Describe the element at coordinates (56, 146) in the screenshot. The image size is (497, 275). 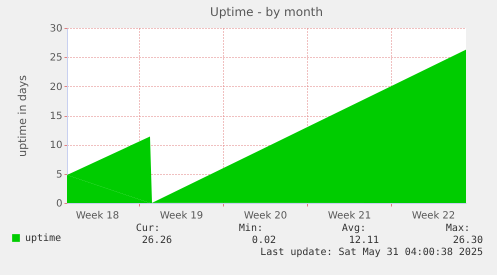
I see `y-tick-label: 10` at that location.